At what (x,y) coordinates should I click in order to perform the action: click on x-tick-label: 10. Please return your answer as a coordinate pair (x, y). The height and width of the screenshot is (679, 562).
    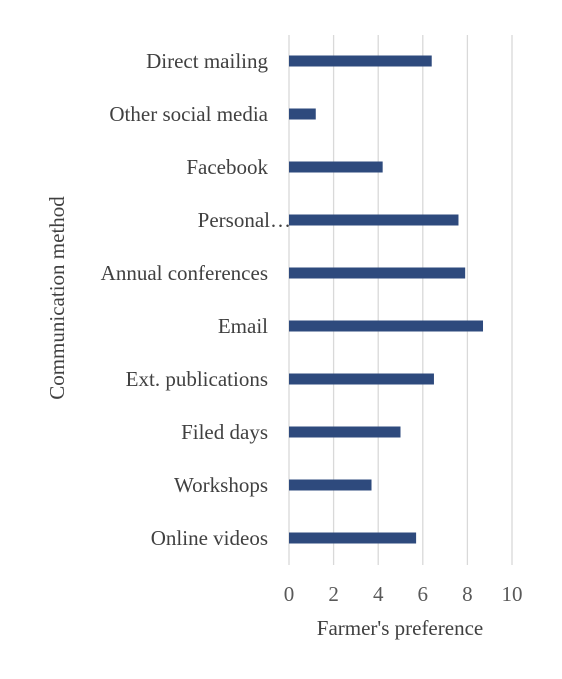
    Looking at the image, I should click on (512, 594).